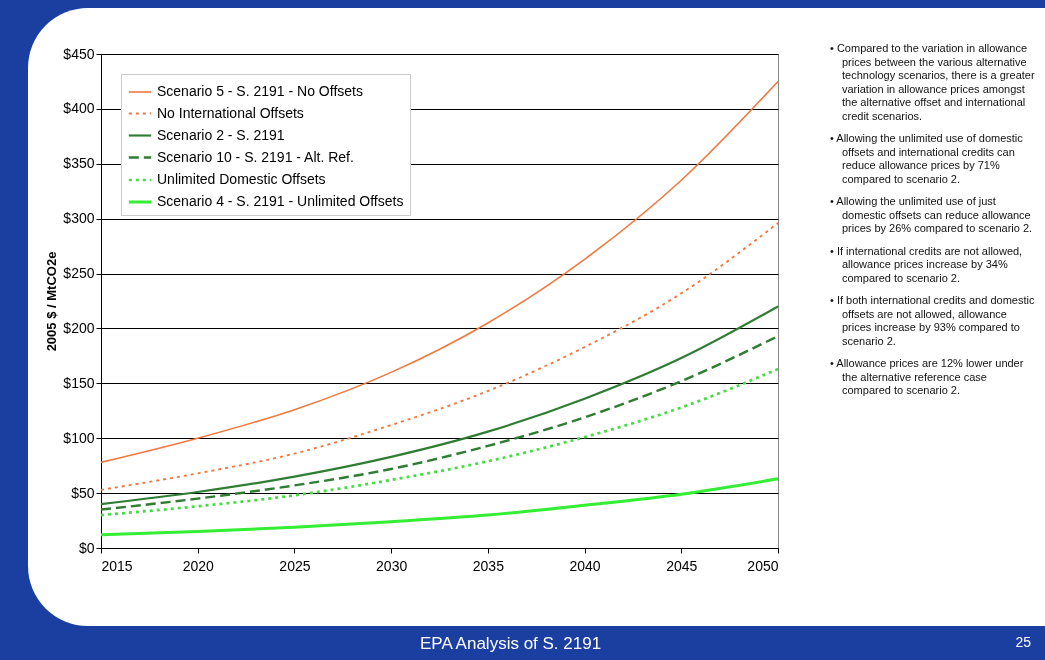 This screenshot has height=660, width=1045. I want to click on y-tick-label: $200, so click(79, 327).